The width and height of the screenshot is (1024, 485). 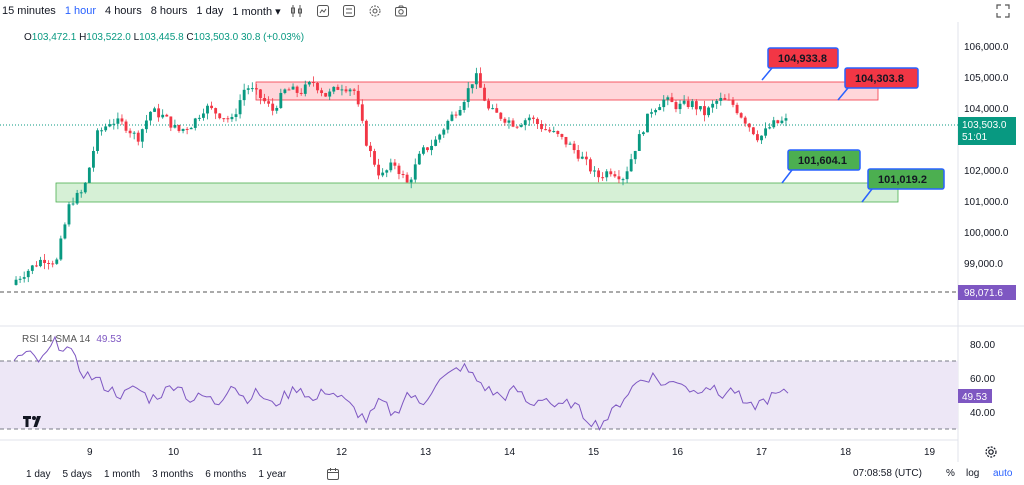 What do you see at coordinates (982, 379) in the screenshot?
I see `rsi-tick-60: 60.00` at bounding box center [982, 379].